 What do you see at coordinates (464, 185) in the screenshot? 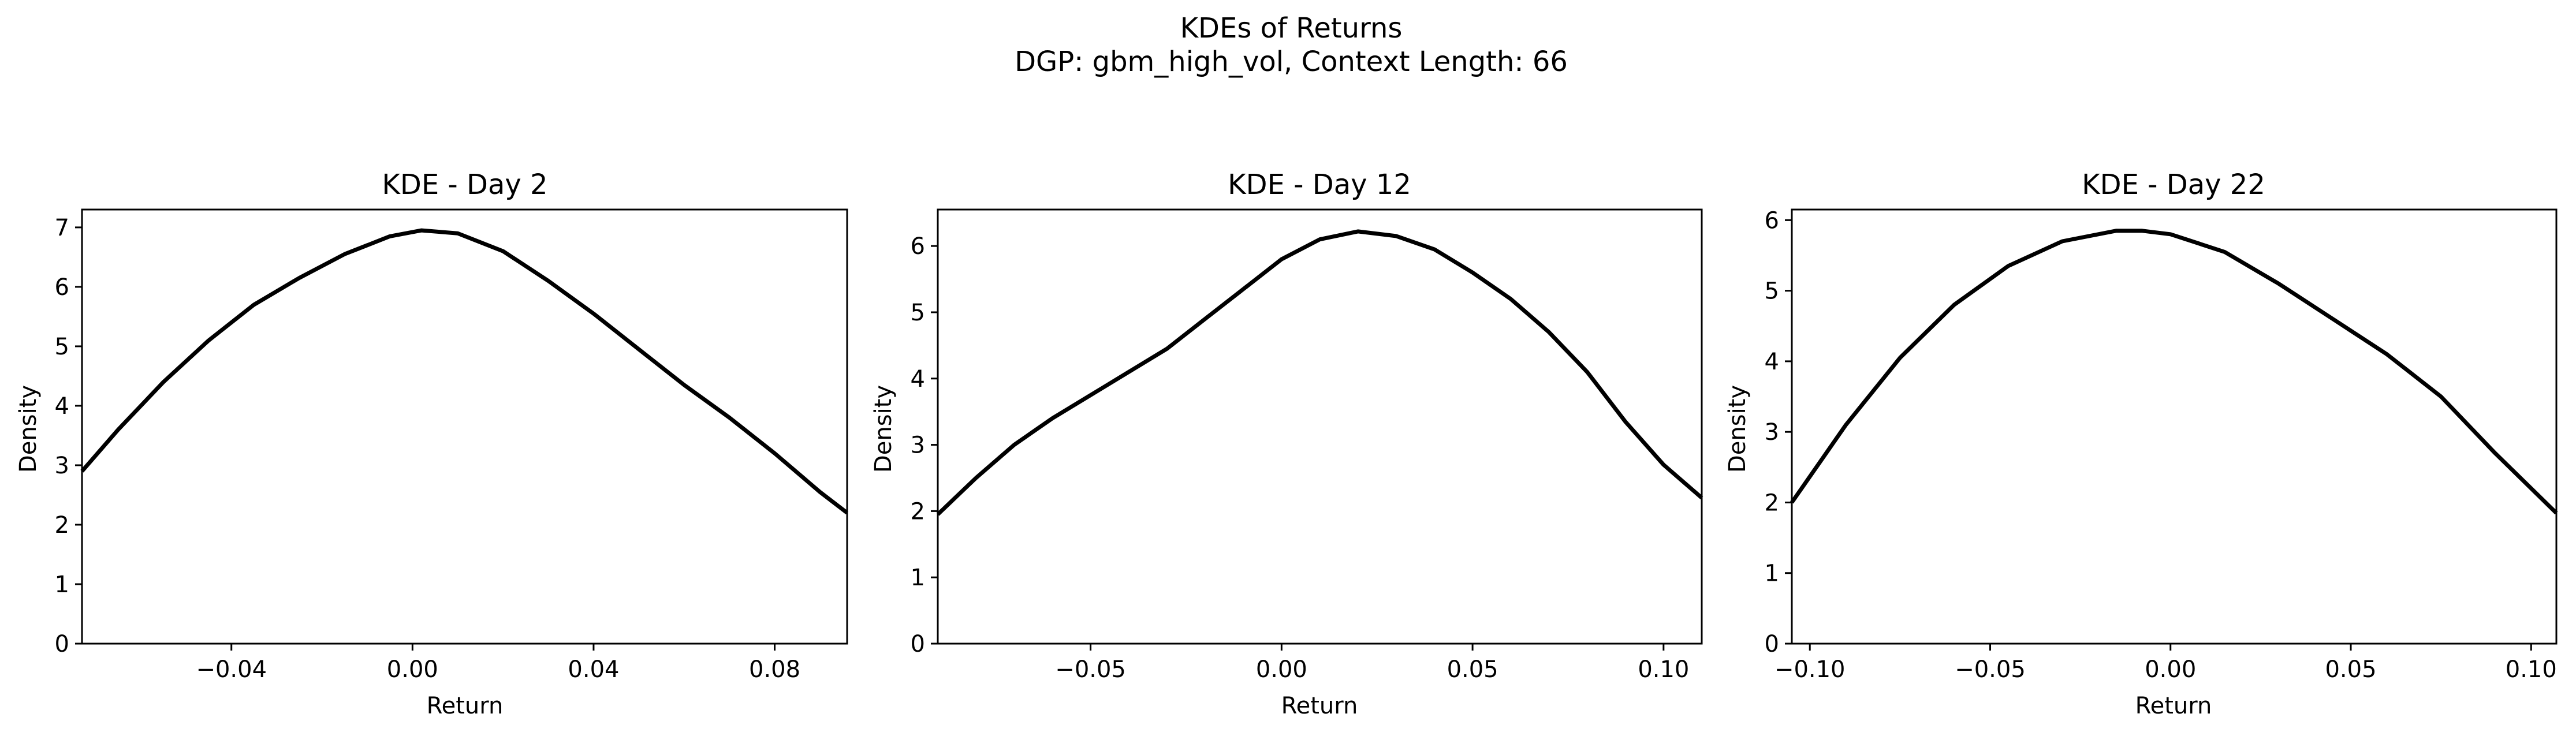
I see `panel-title: KDE - Day 2` at bounding box center [464, 185].